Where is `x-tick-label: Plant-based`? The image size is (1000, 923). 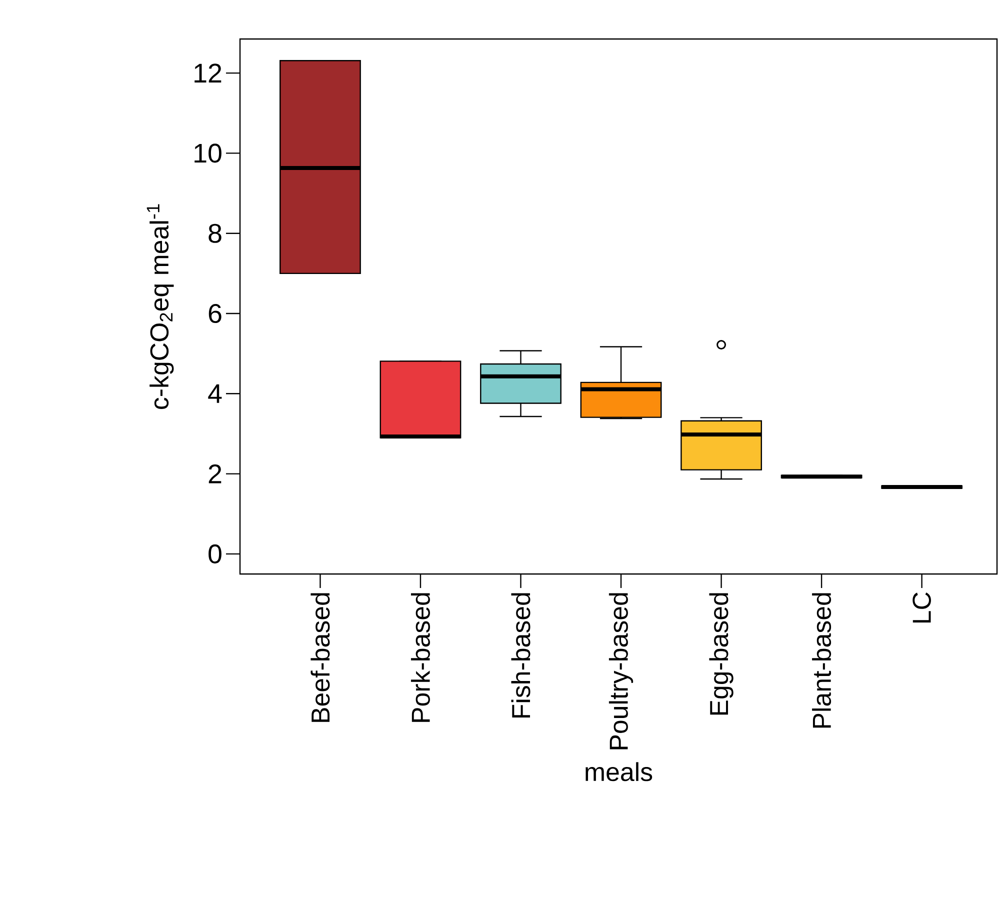 x-tick-label: Plant-based is located at coordinates (822, 660).